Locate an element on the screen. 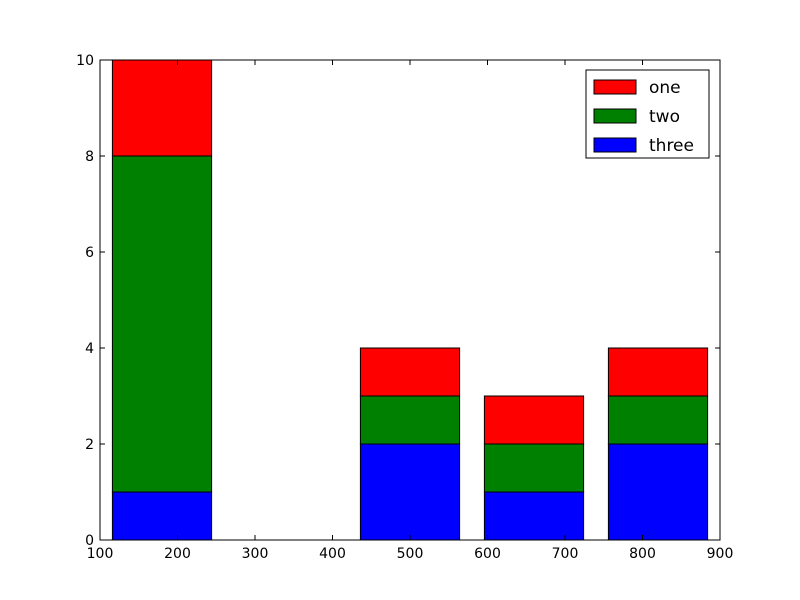 The height and width of the screenshot is (600, 800). y-tick-label-4: 4 is located at coordinates (89, 349).